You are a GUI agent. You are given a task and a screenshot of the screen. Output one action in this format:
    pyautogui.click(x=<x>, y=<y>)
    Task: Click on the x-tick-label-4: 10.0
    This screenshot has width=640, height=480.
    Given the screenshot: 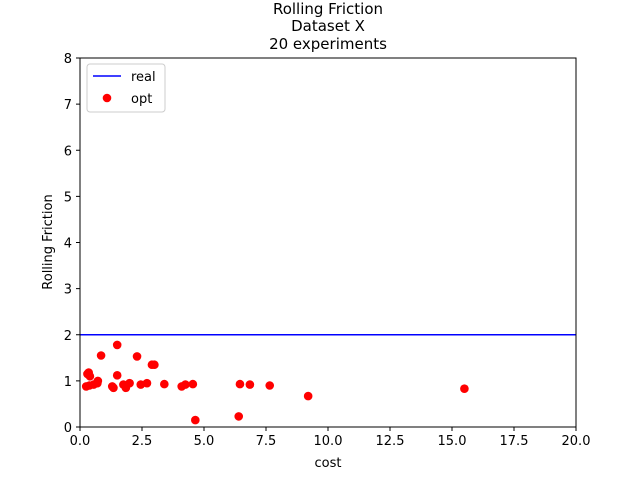 What is the action you would take?
    pyautogui.click(x=328, y=441)
    